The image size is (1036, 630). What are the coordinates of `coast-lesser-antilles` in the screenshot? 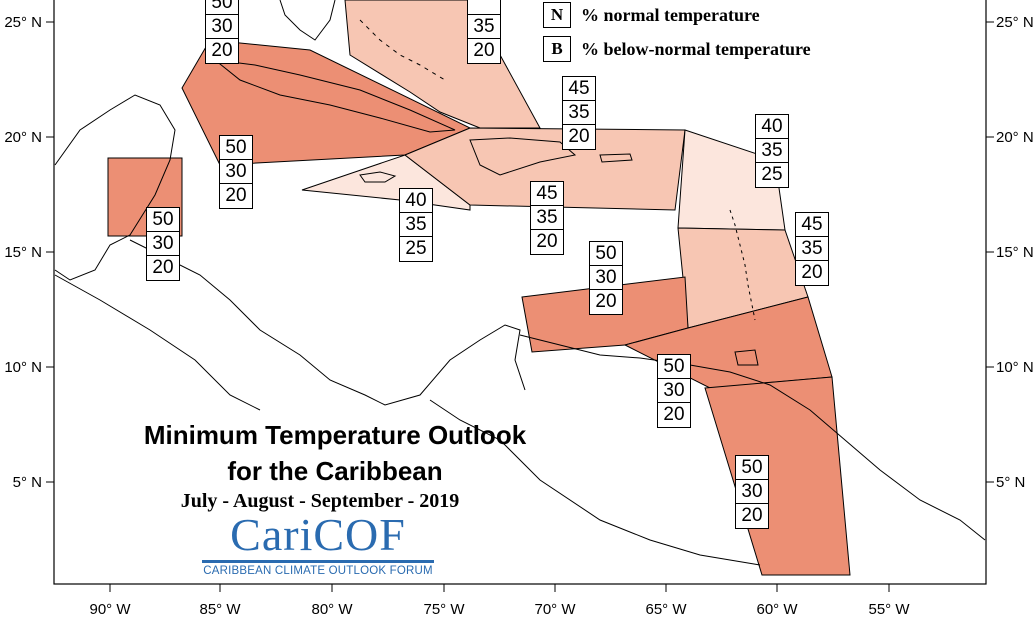 It's located at (742, 265).